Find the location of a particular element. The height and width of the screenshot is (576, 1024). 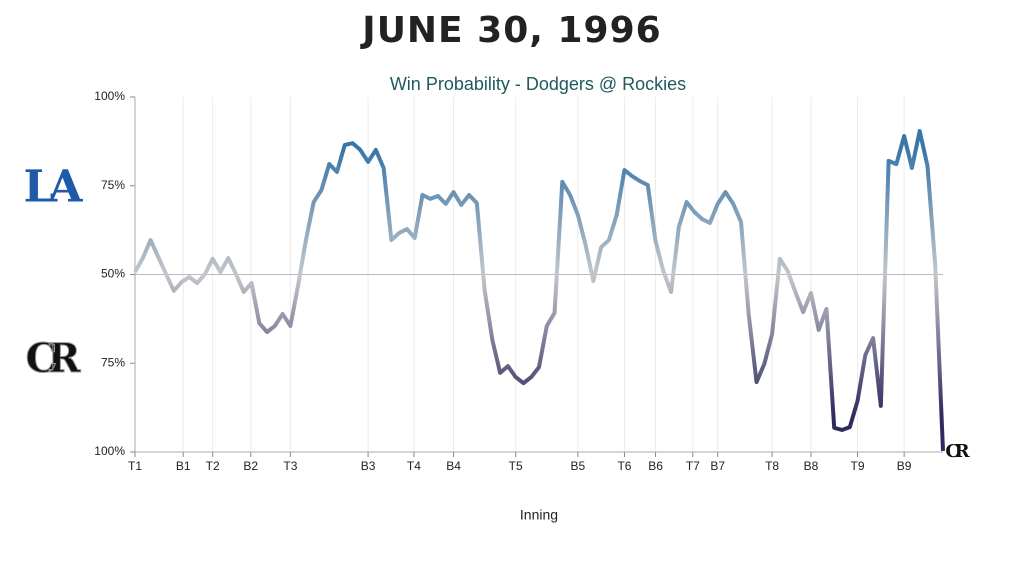

y-tick-label: 50% is located at coordinates (113, 274).